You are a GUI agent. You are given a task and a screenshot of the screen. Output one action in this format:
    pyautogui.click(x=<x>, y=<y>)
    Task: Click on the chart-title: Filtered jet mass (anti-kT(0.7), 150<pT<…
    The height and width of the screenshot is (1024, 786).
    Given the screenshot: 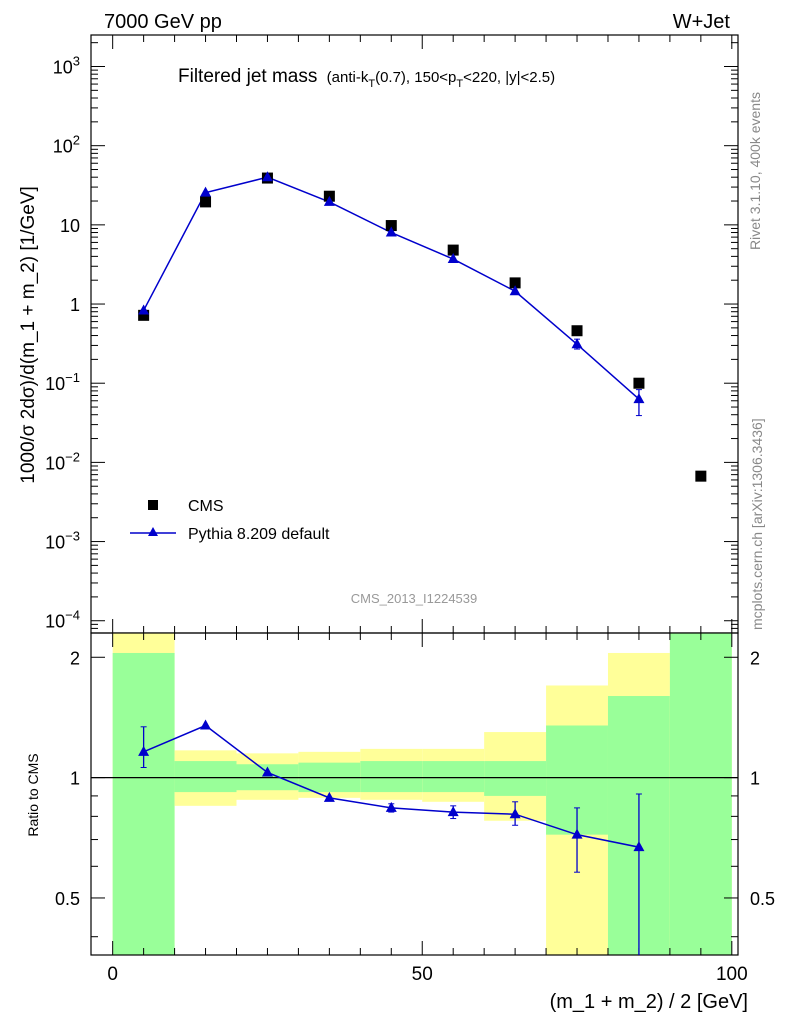 What is the action you would take?
    pyautogui.click(x=366, y=78)
    